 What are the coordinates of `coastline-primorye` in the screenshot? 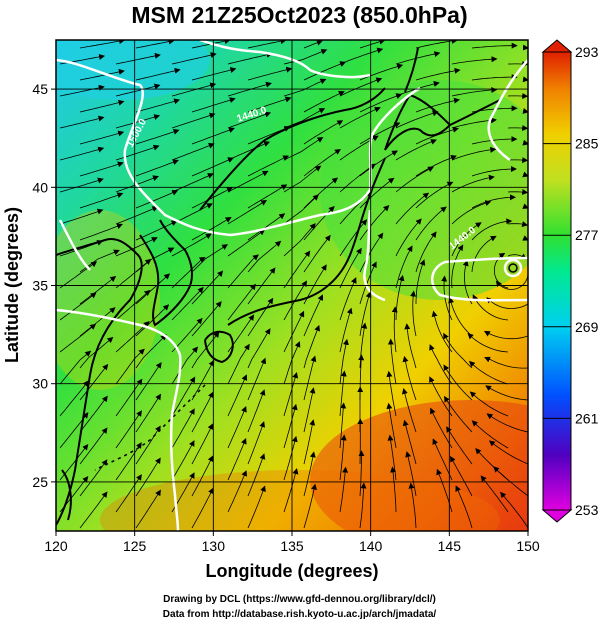 It's located at (292, 149).